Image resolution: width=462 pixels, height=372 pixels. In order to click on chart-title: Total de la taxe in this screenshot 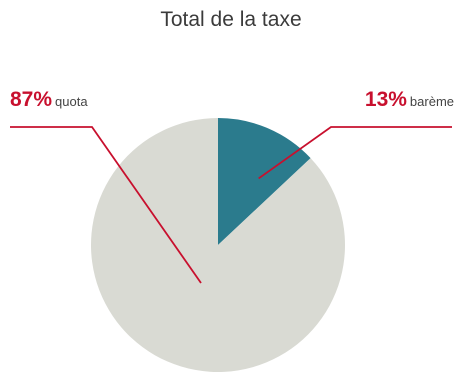, I will do `click(231, 19)`.